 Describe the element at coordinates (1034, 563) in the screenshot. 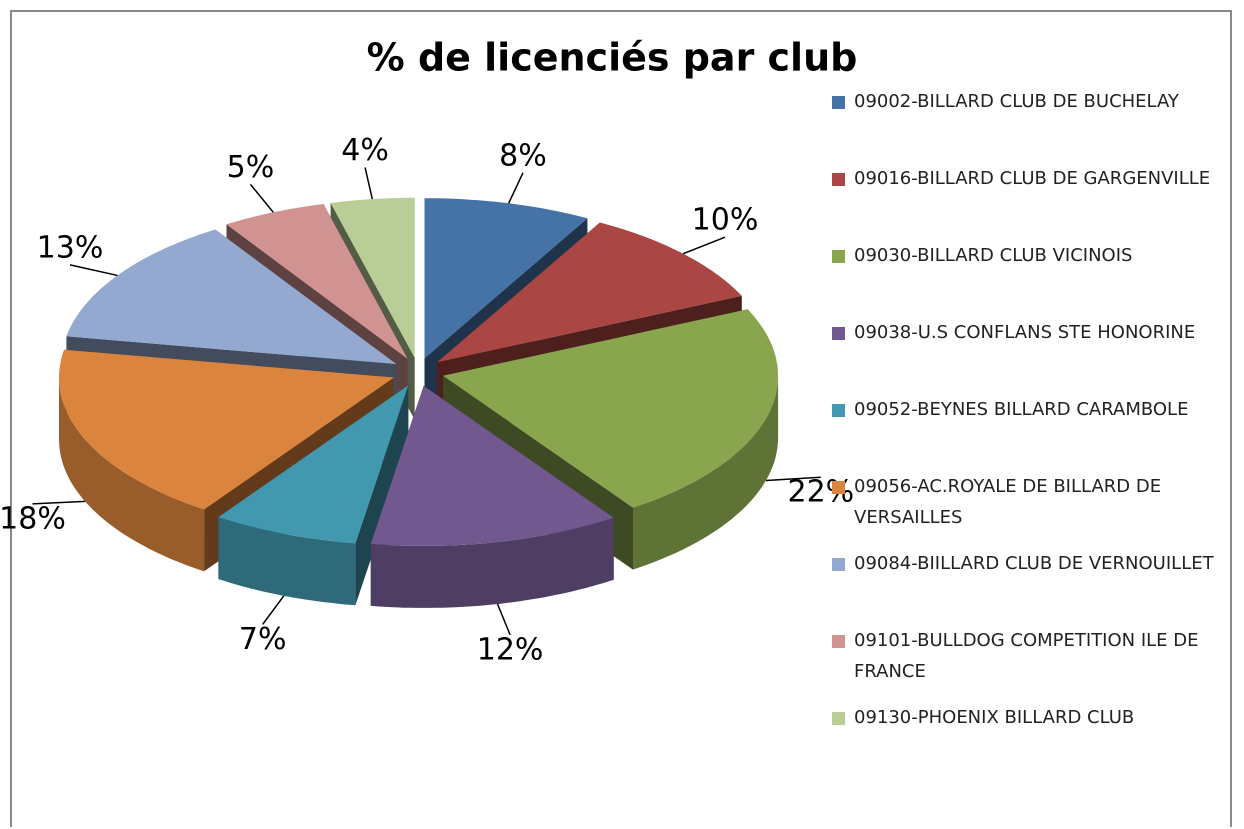

I see `legend-label: 09084-BIILLARD CLUB DE VERNOUILLET` at that location.